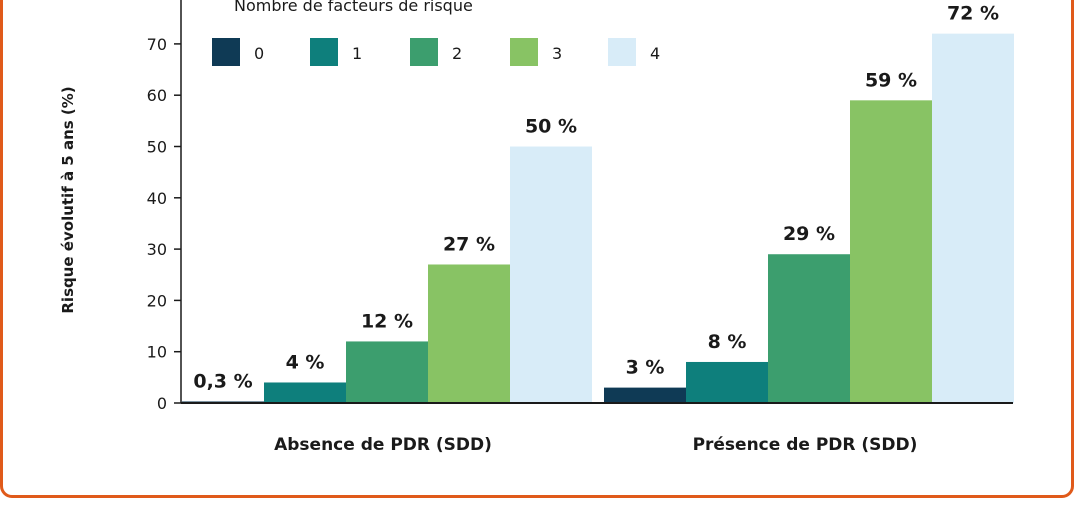  What do you see at coordinates (305, 362) in the screenshot?
I see `data-label: 4 %` at bounding box center [305, 362].